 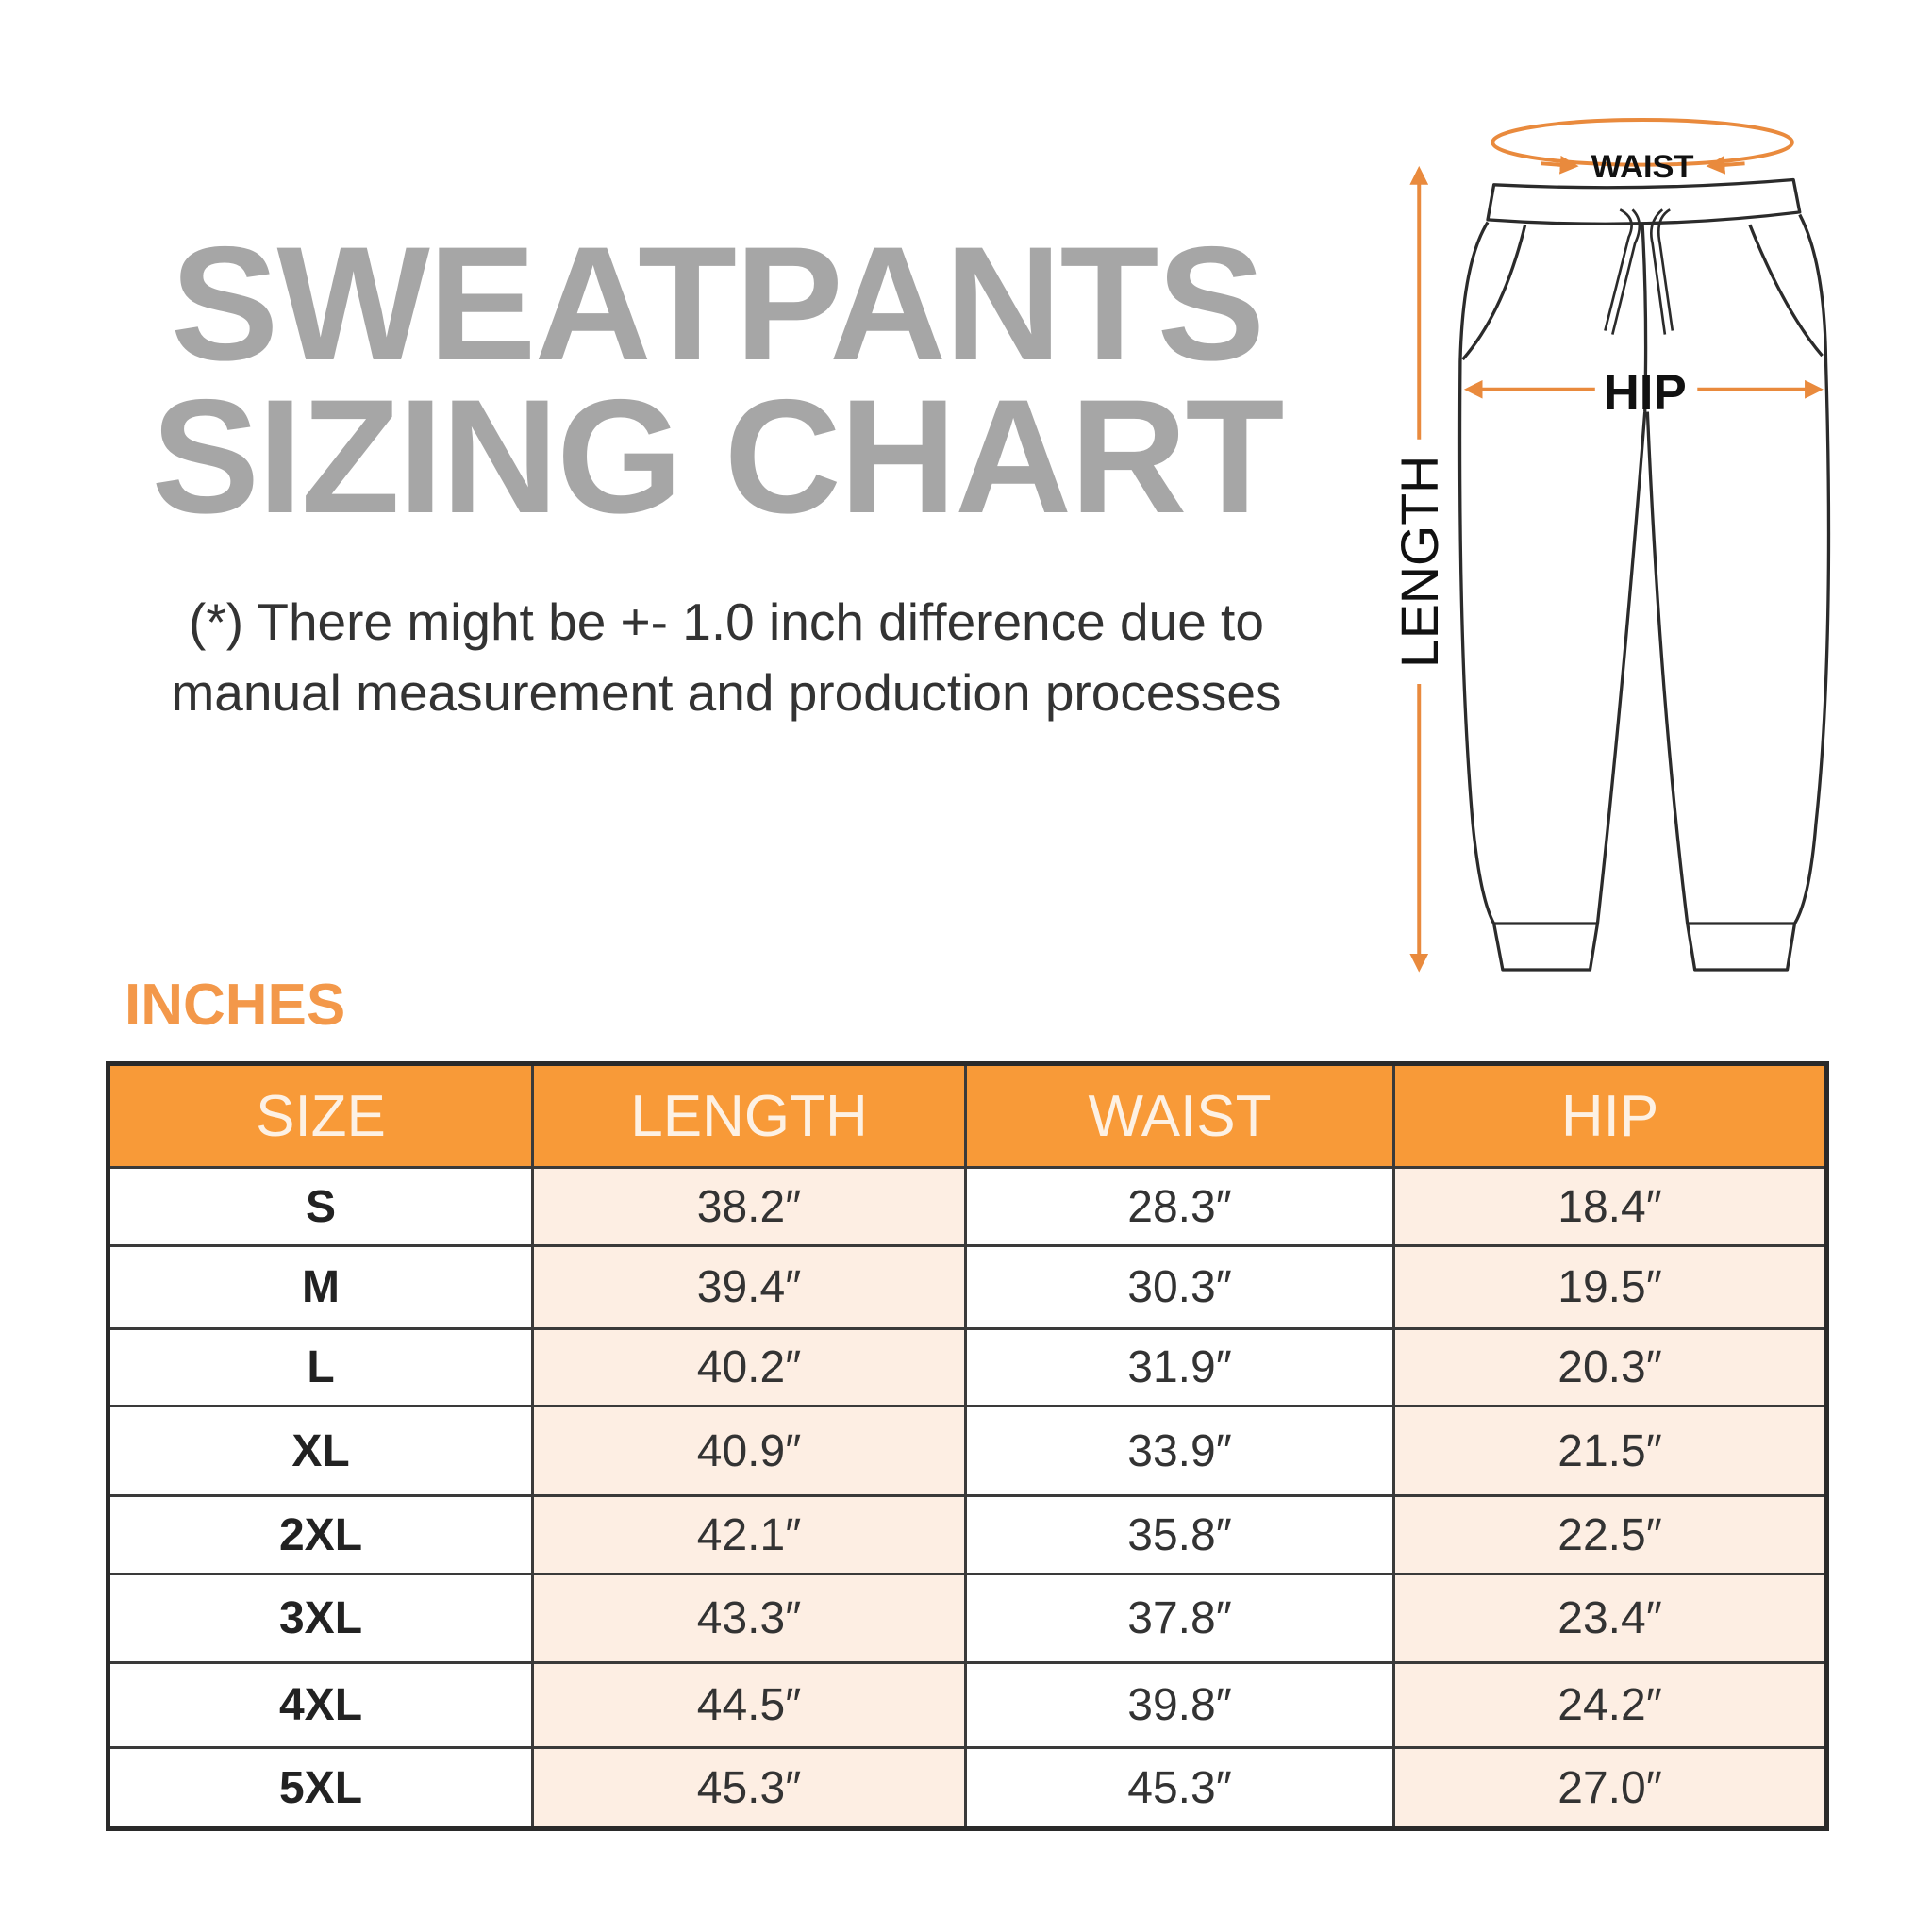 I want to click on cell-hip: 24.2″, so click(x=1610, y=1705).